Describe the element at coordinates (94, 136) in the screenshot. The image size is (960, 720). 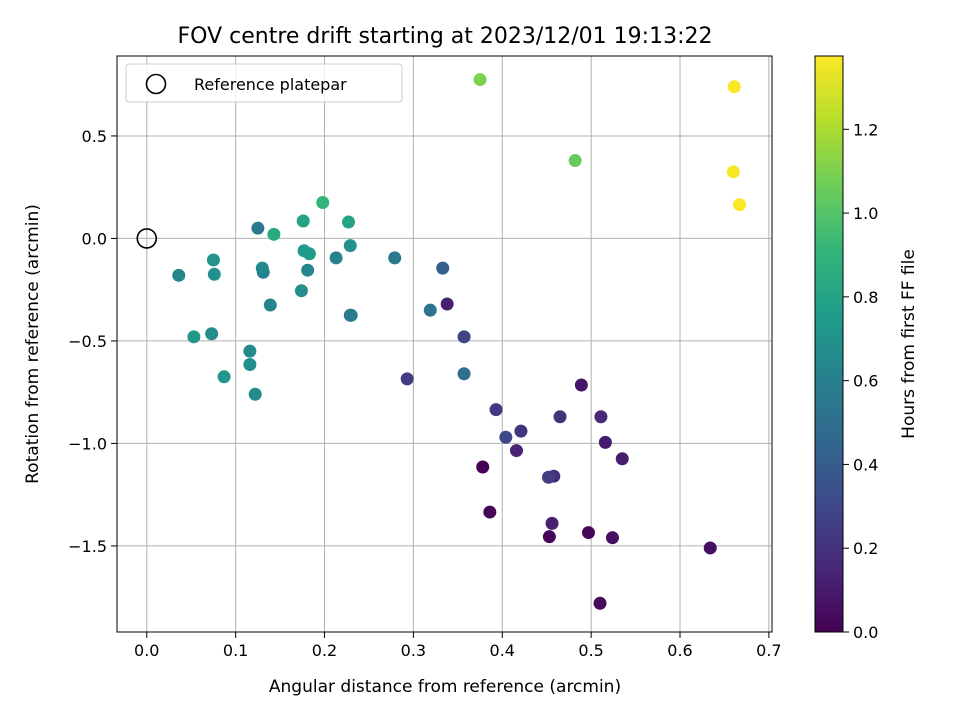
I see `y-tick-label: 0.5` at that location.